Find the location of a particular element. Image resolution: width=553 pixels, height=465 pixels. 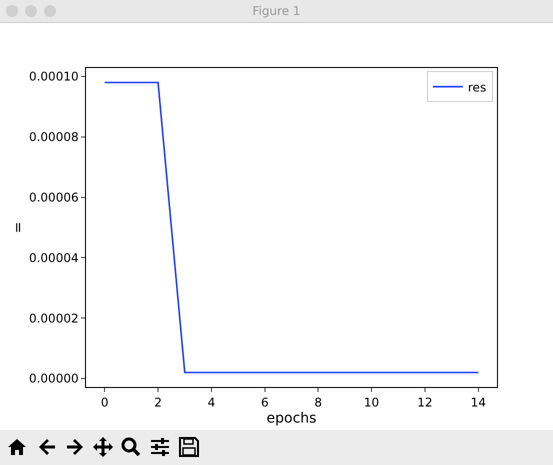

x-axis-title: epochs is located at coordinates (291, 418).